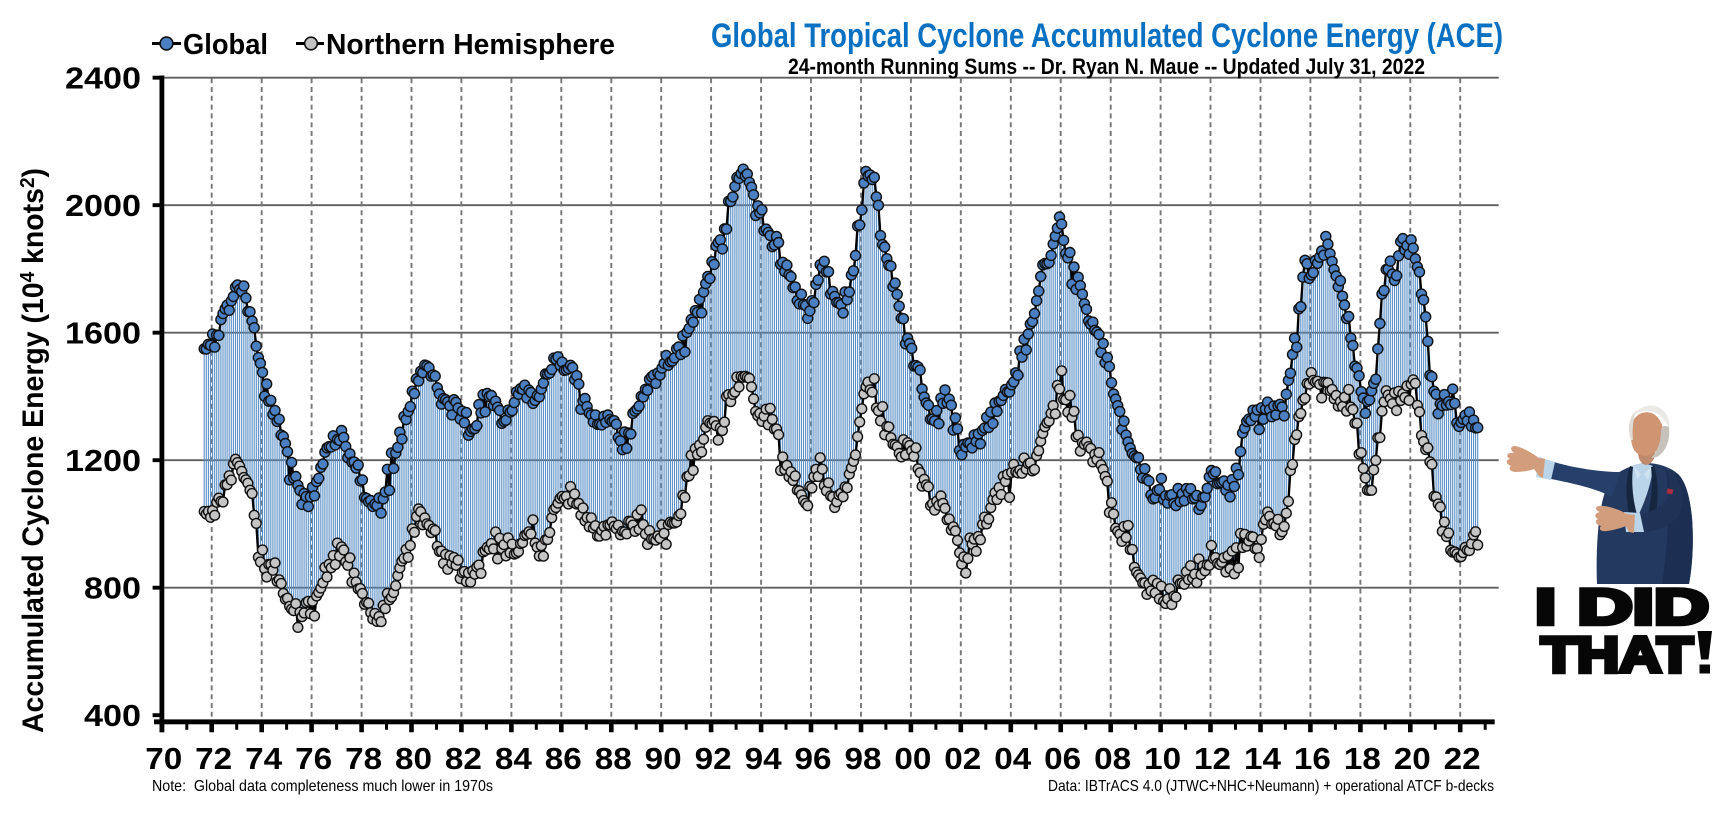 This screenshot has height=837, width=1736. I want to click on svg-text: 90, so click(663, 758).